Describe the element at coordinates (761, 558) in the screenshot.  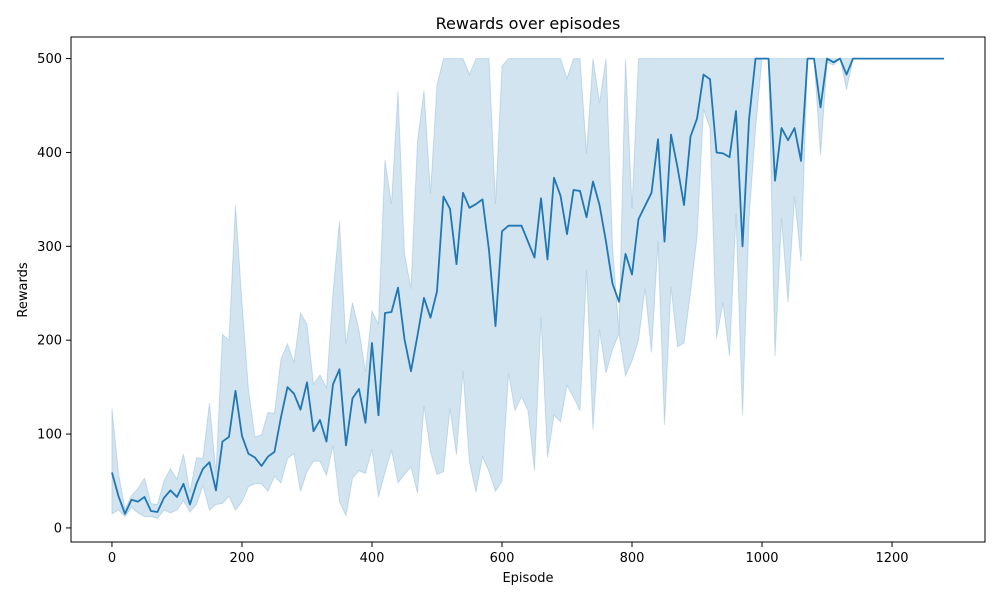
I see `x-tick-label: 1000` at that location.